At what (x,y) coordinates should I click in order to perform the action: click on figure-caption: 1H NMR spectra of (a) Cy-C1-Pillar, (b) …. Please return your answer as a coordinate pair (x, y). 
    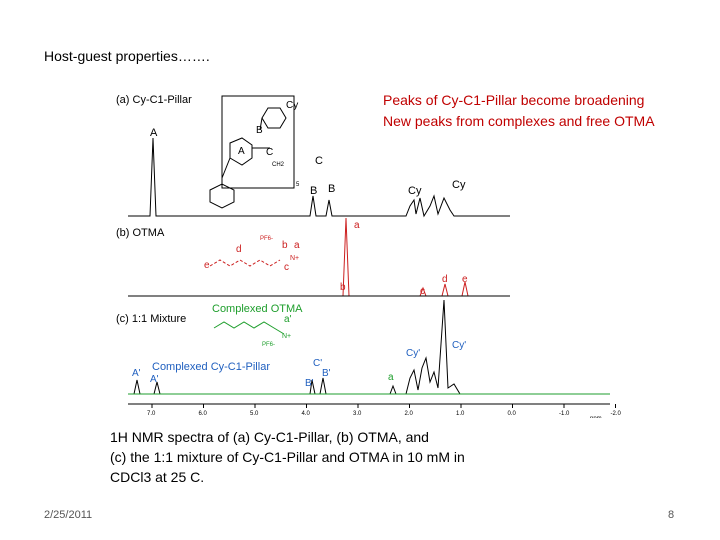
    Looking at the image, I should click on (325, 457).